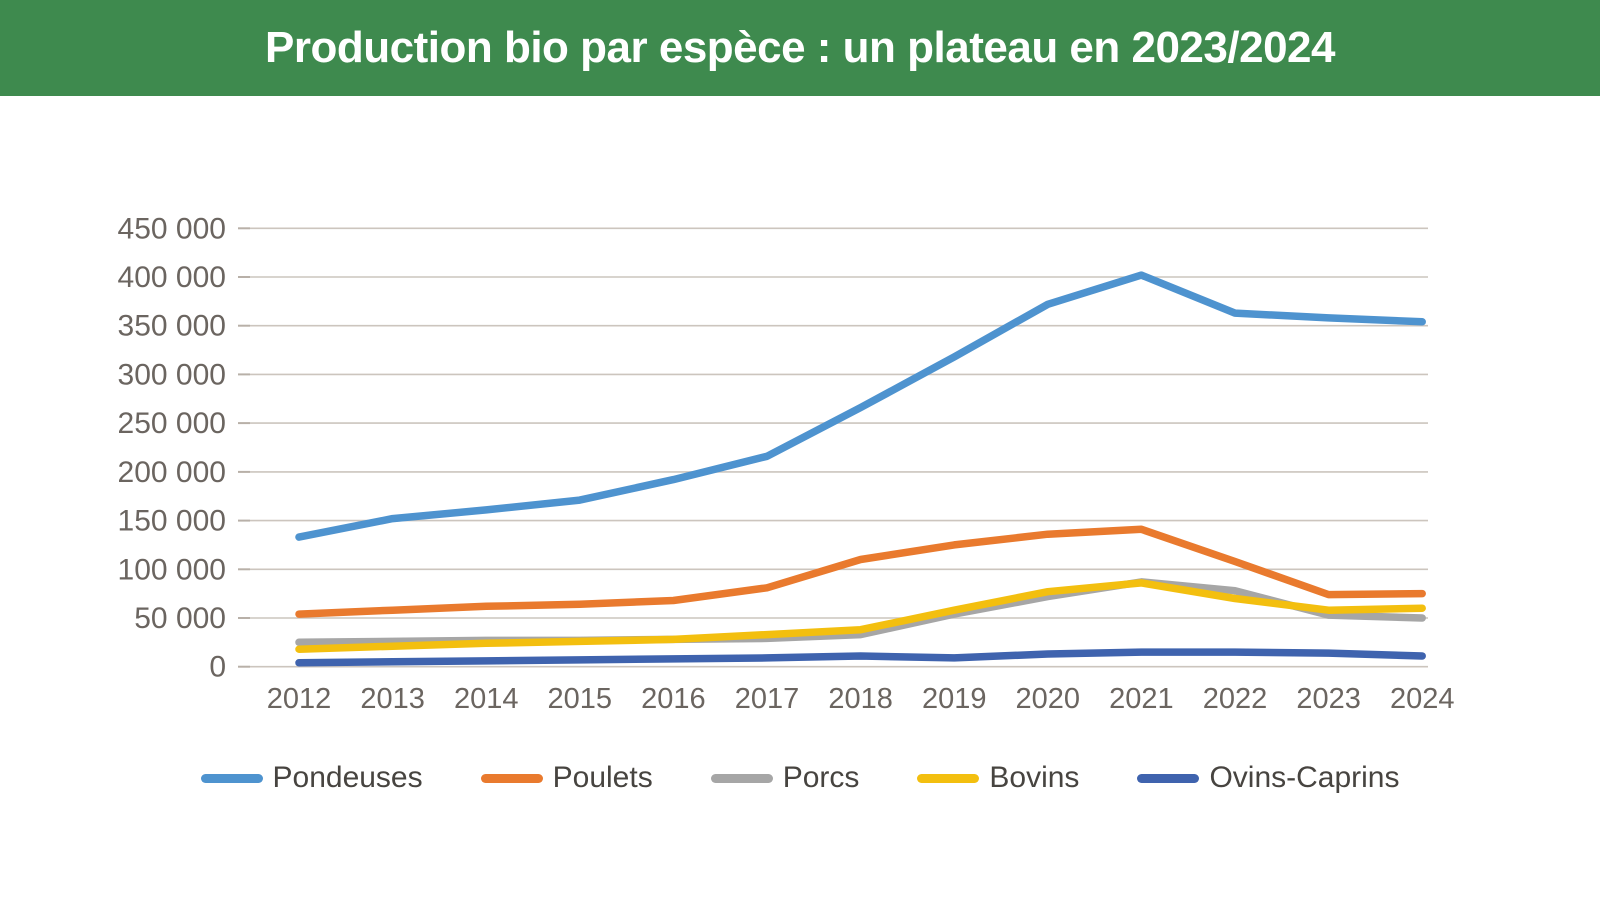  Describe the element at coordinates (347, 777) in the screenshot. I see `legend-label: Pondeuses` at that location.